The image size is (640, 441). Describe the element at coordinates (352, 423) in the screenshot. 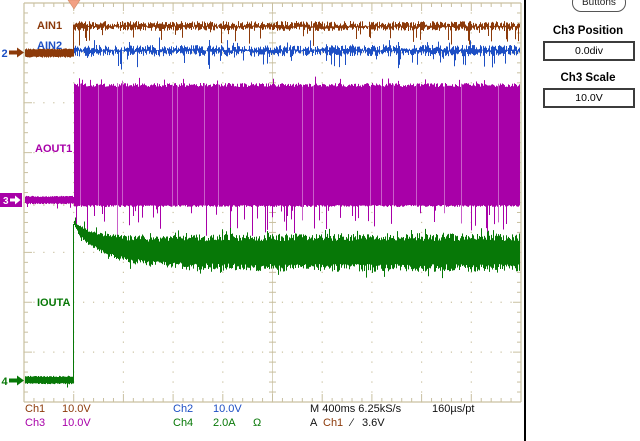

I see `trigger-slope-icon: ∕` at that location.